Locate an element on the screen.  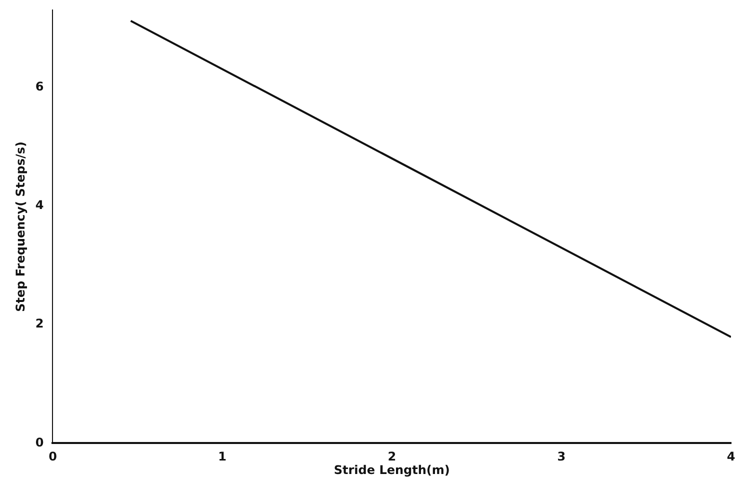
y-tick-label: 6 is located at coordinates (39, 86).